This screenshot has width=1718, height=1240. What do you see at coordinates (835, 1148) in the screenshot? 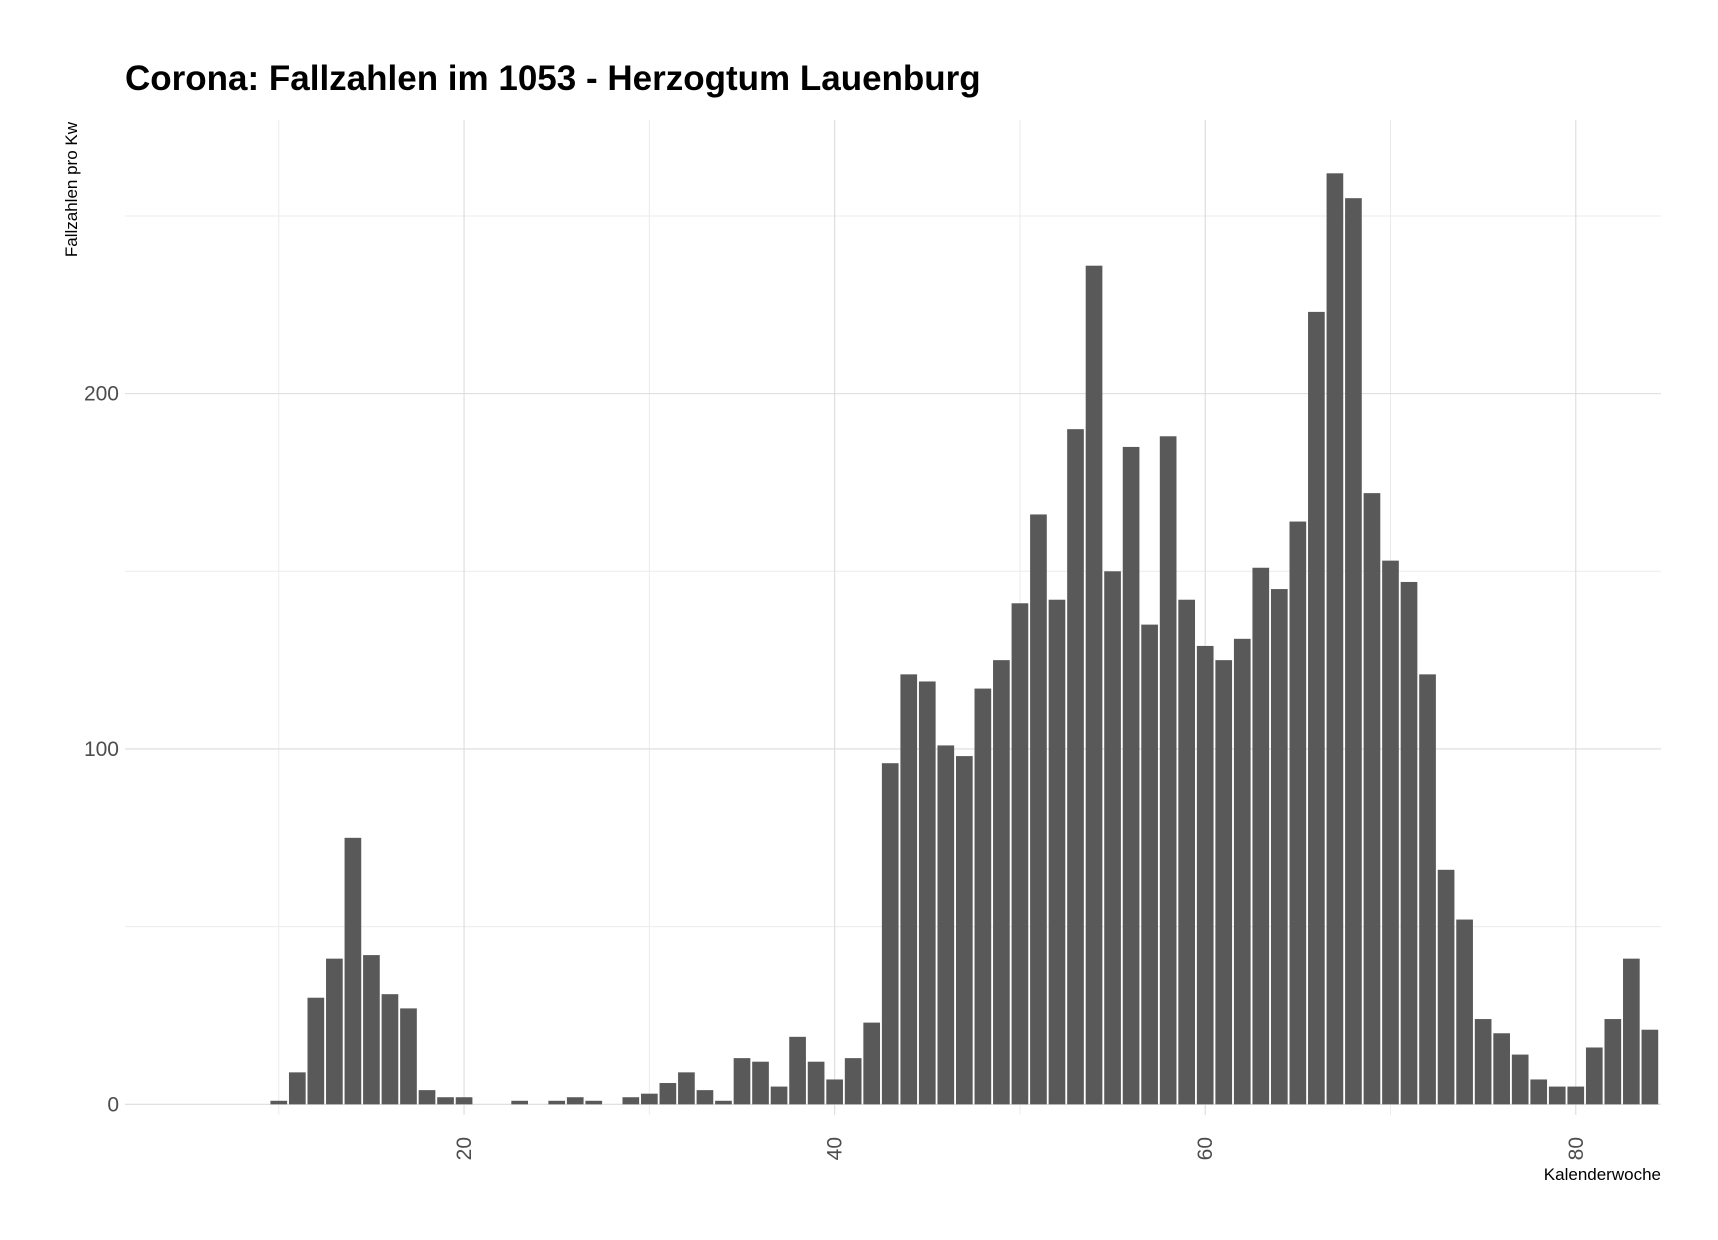
I see `x-tick-label: 40` at bounding box center [835, 1148].